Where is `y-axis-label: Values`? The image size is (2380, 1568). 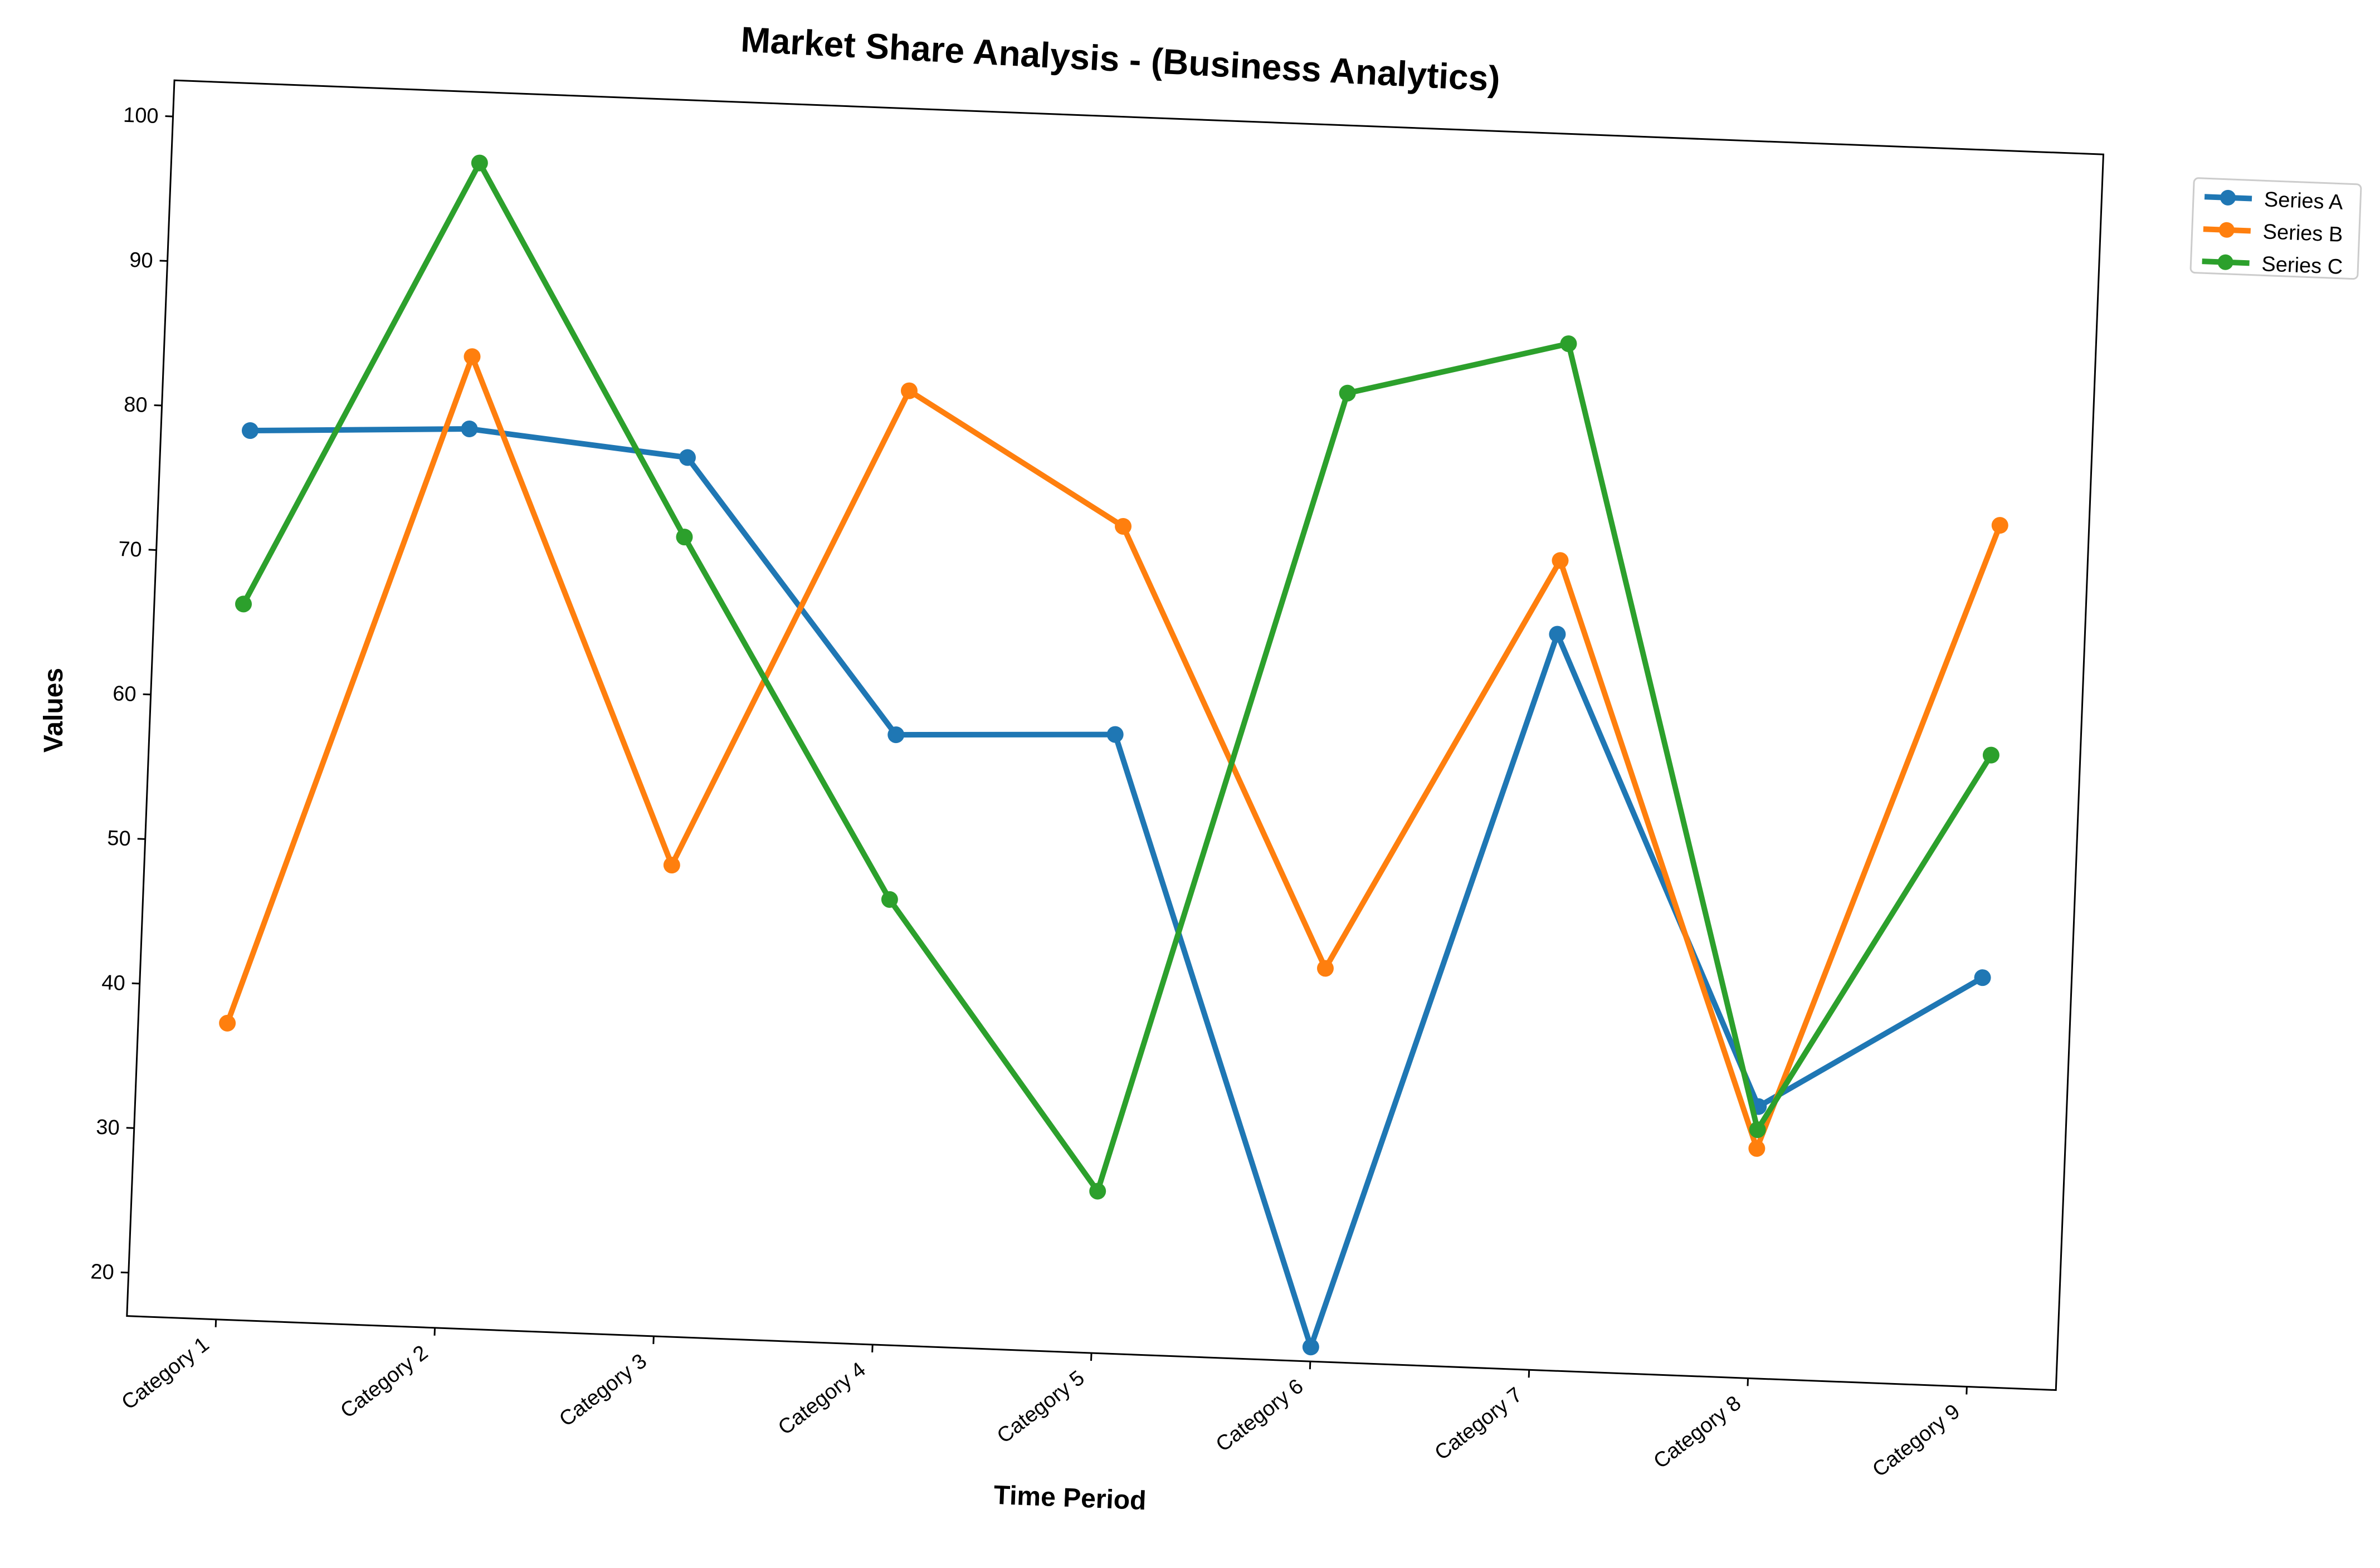 y-axis-label: Values is located at coordinates (54, 710).